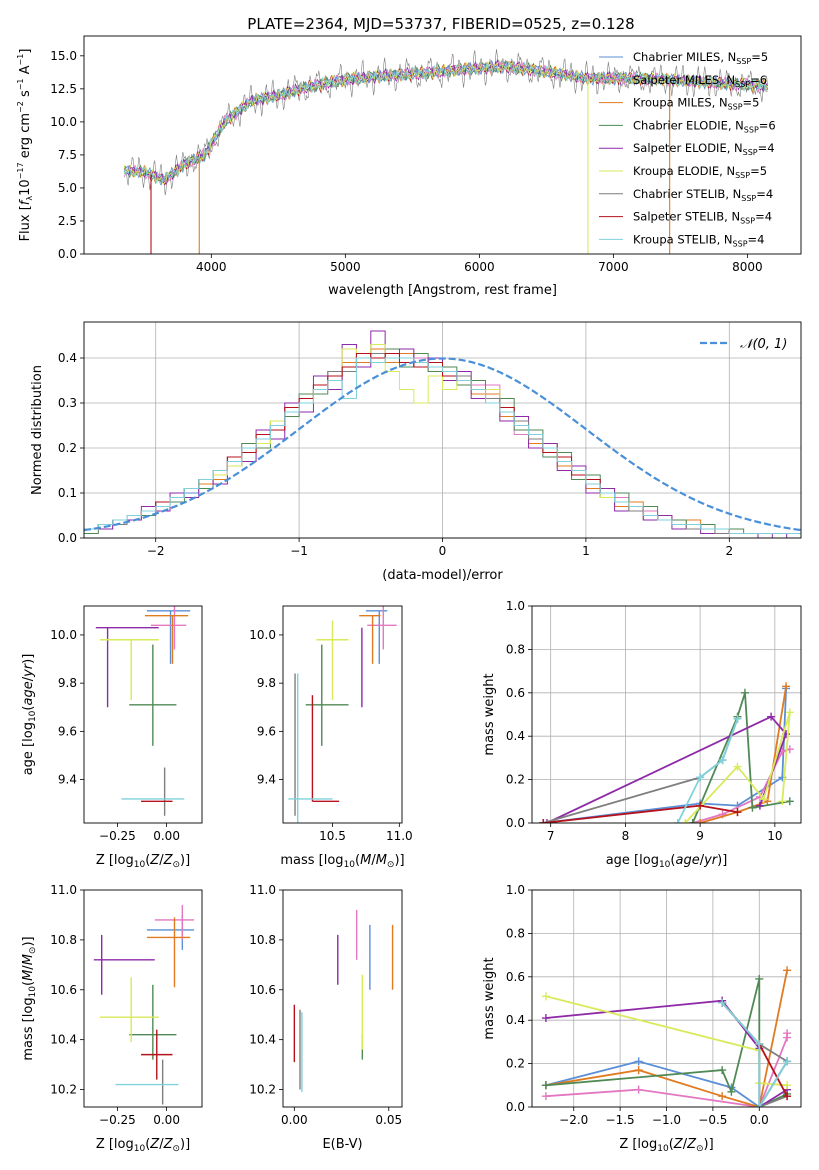  I want to click on spectrum-lines, so click(445, 151).